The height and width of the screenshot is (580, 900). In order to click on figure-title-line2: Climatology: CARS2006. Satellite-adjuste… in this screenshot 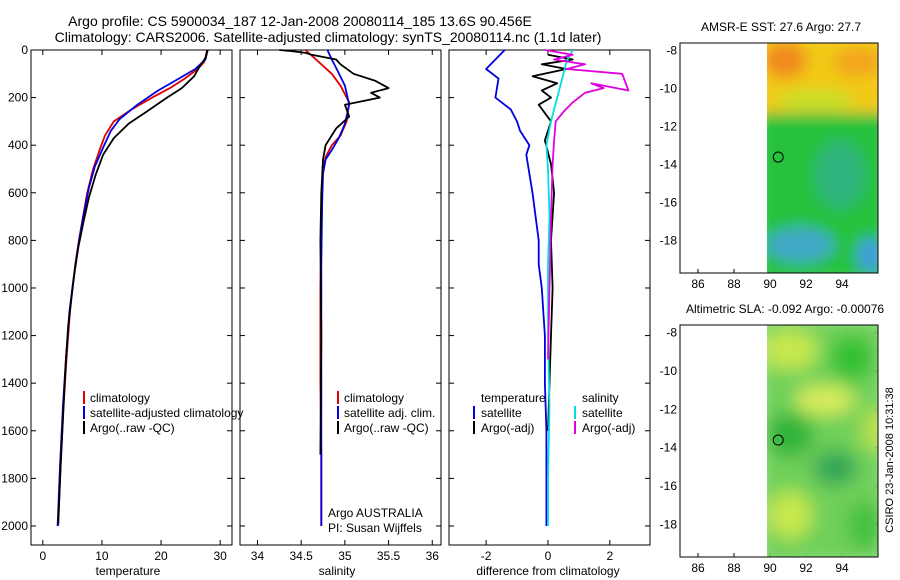, I will do `click(328, 37)`.